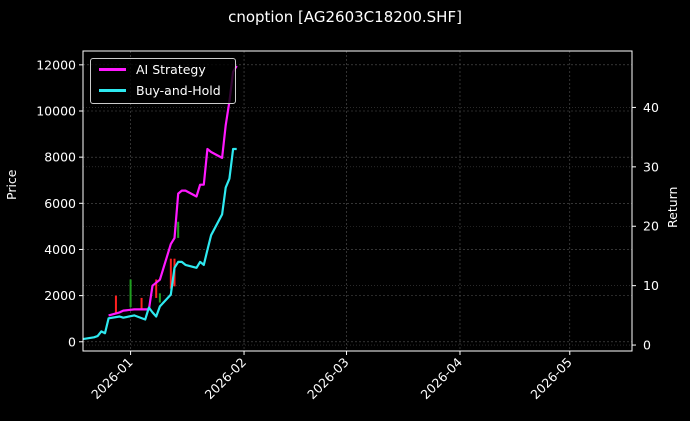 Image resolution: width=690 pixels, height=421 pixels. Describe the element at coordinates (672, 207) in the screenshot. I see `y-axis-label-right: Return` at that location.